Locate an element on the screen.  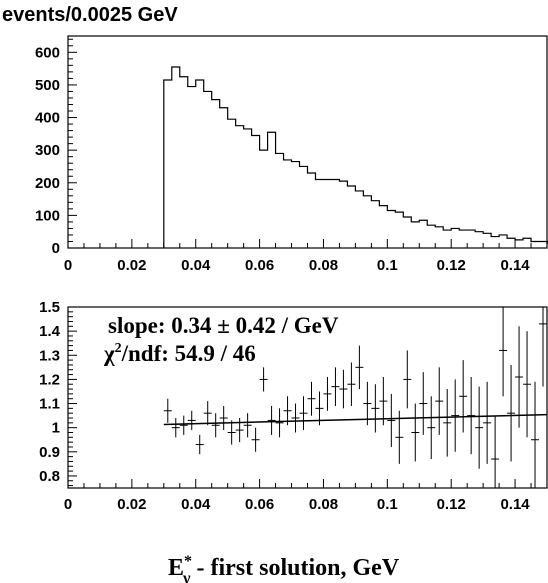
y-tick-label: 1.5 is located at coordinates (49, 307).